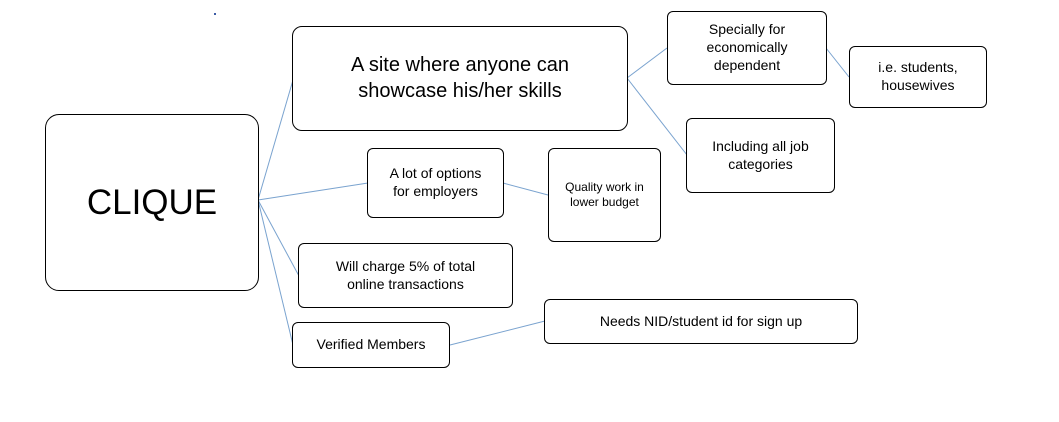  Describe the element at coordinates (525, 189) in the screenshot. I see `connector-options-quality` at that location.